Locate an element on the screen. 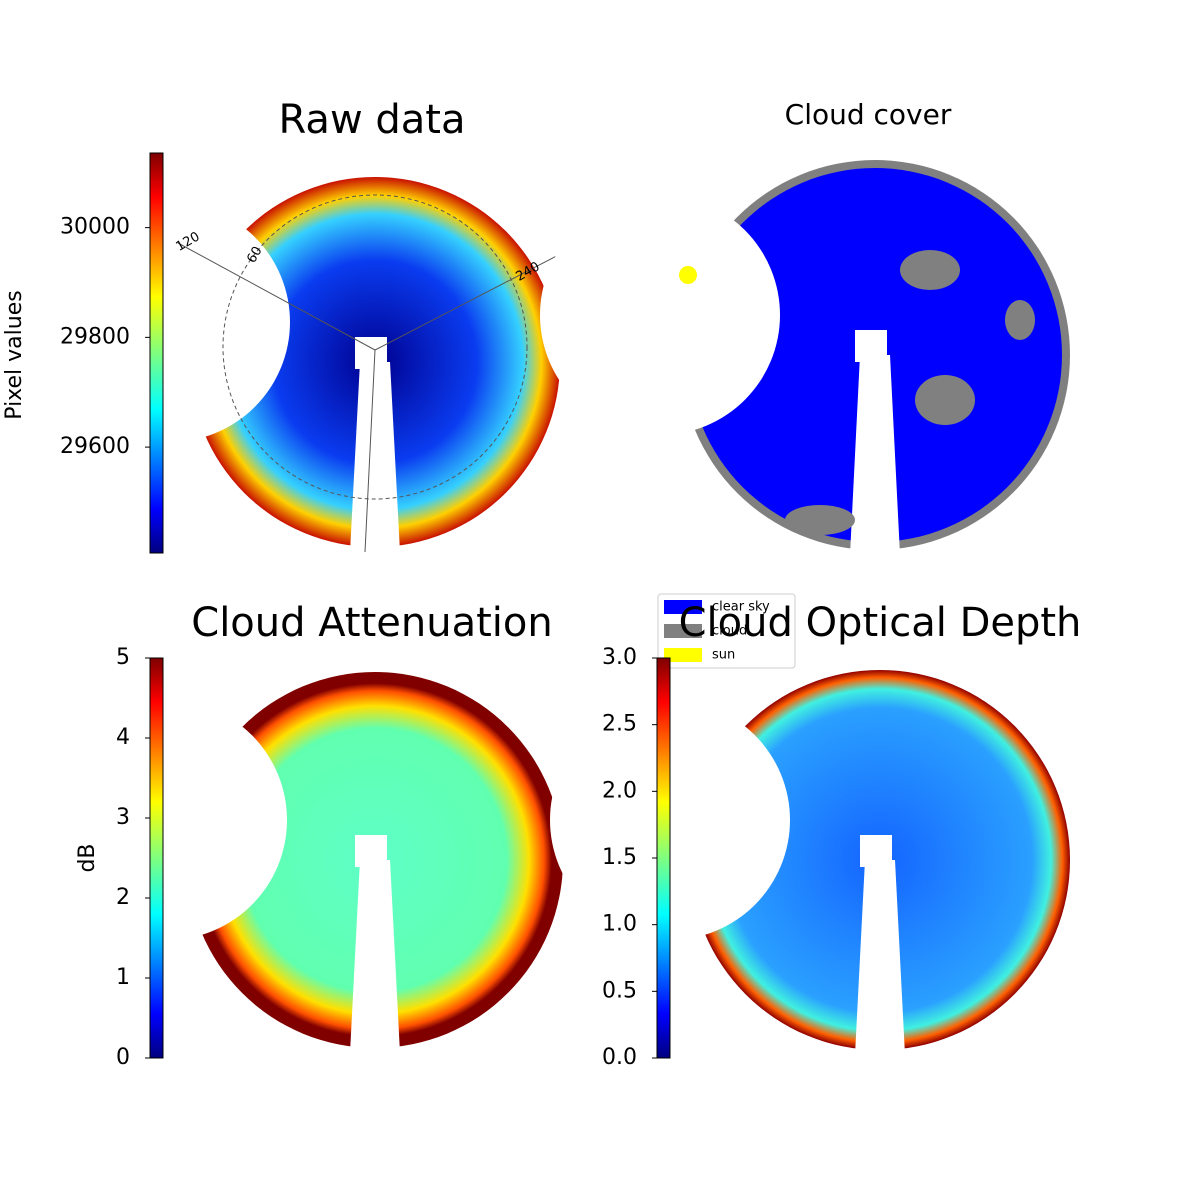  colorbar-tick-label: 3 is located at coordinates (123, 817).